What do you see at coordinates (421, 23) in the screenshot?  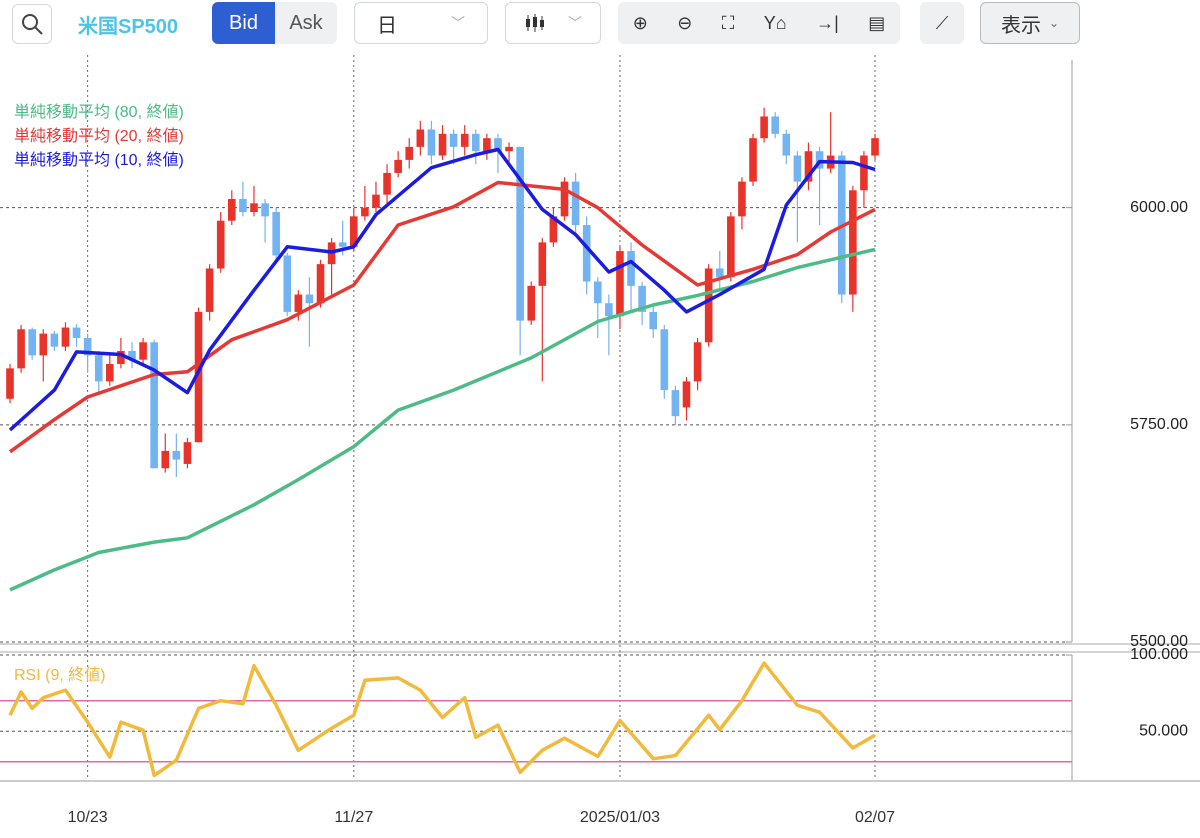 I see `period-dropdown: 日 ﹀` at bounding box center [421, 23].